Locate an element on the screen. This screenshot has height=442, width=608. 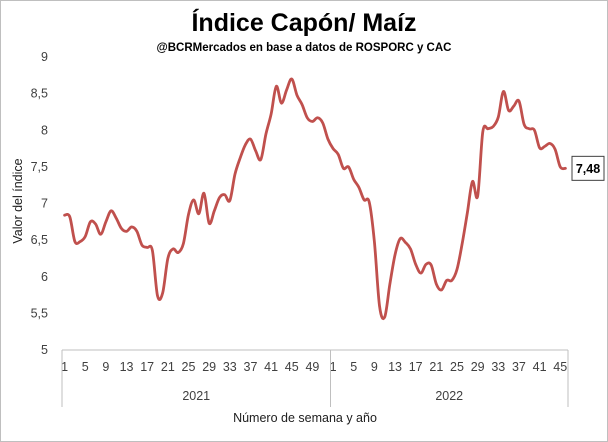
chart-title: Índice Capón/ Maíz is located at coordinates (303, 22).